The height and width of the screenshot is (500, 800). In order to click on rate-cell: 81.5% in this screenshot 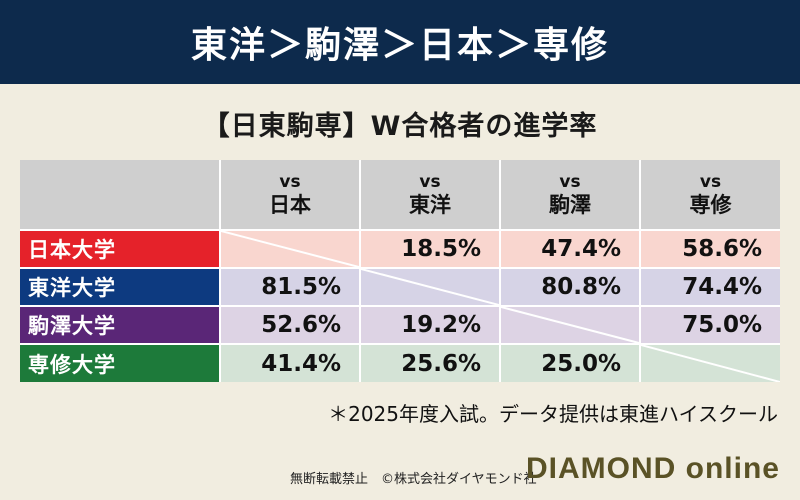, I will do `click(290, 287)`.